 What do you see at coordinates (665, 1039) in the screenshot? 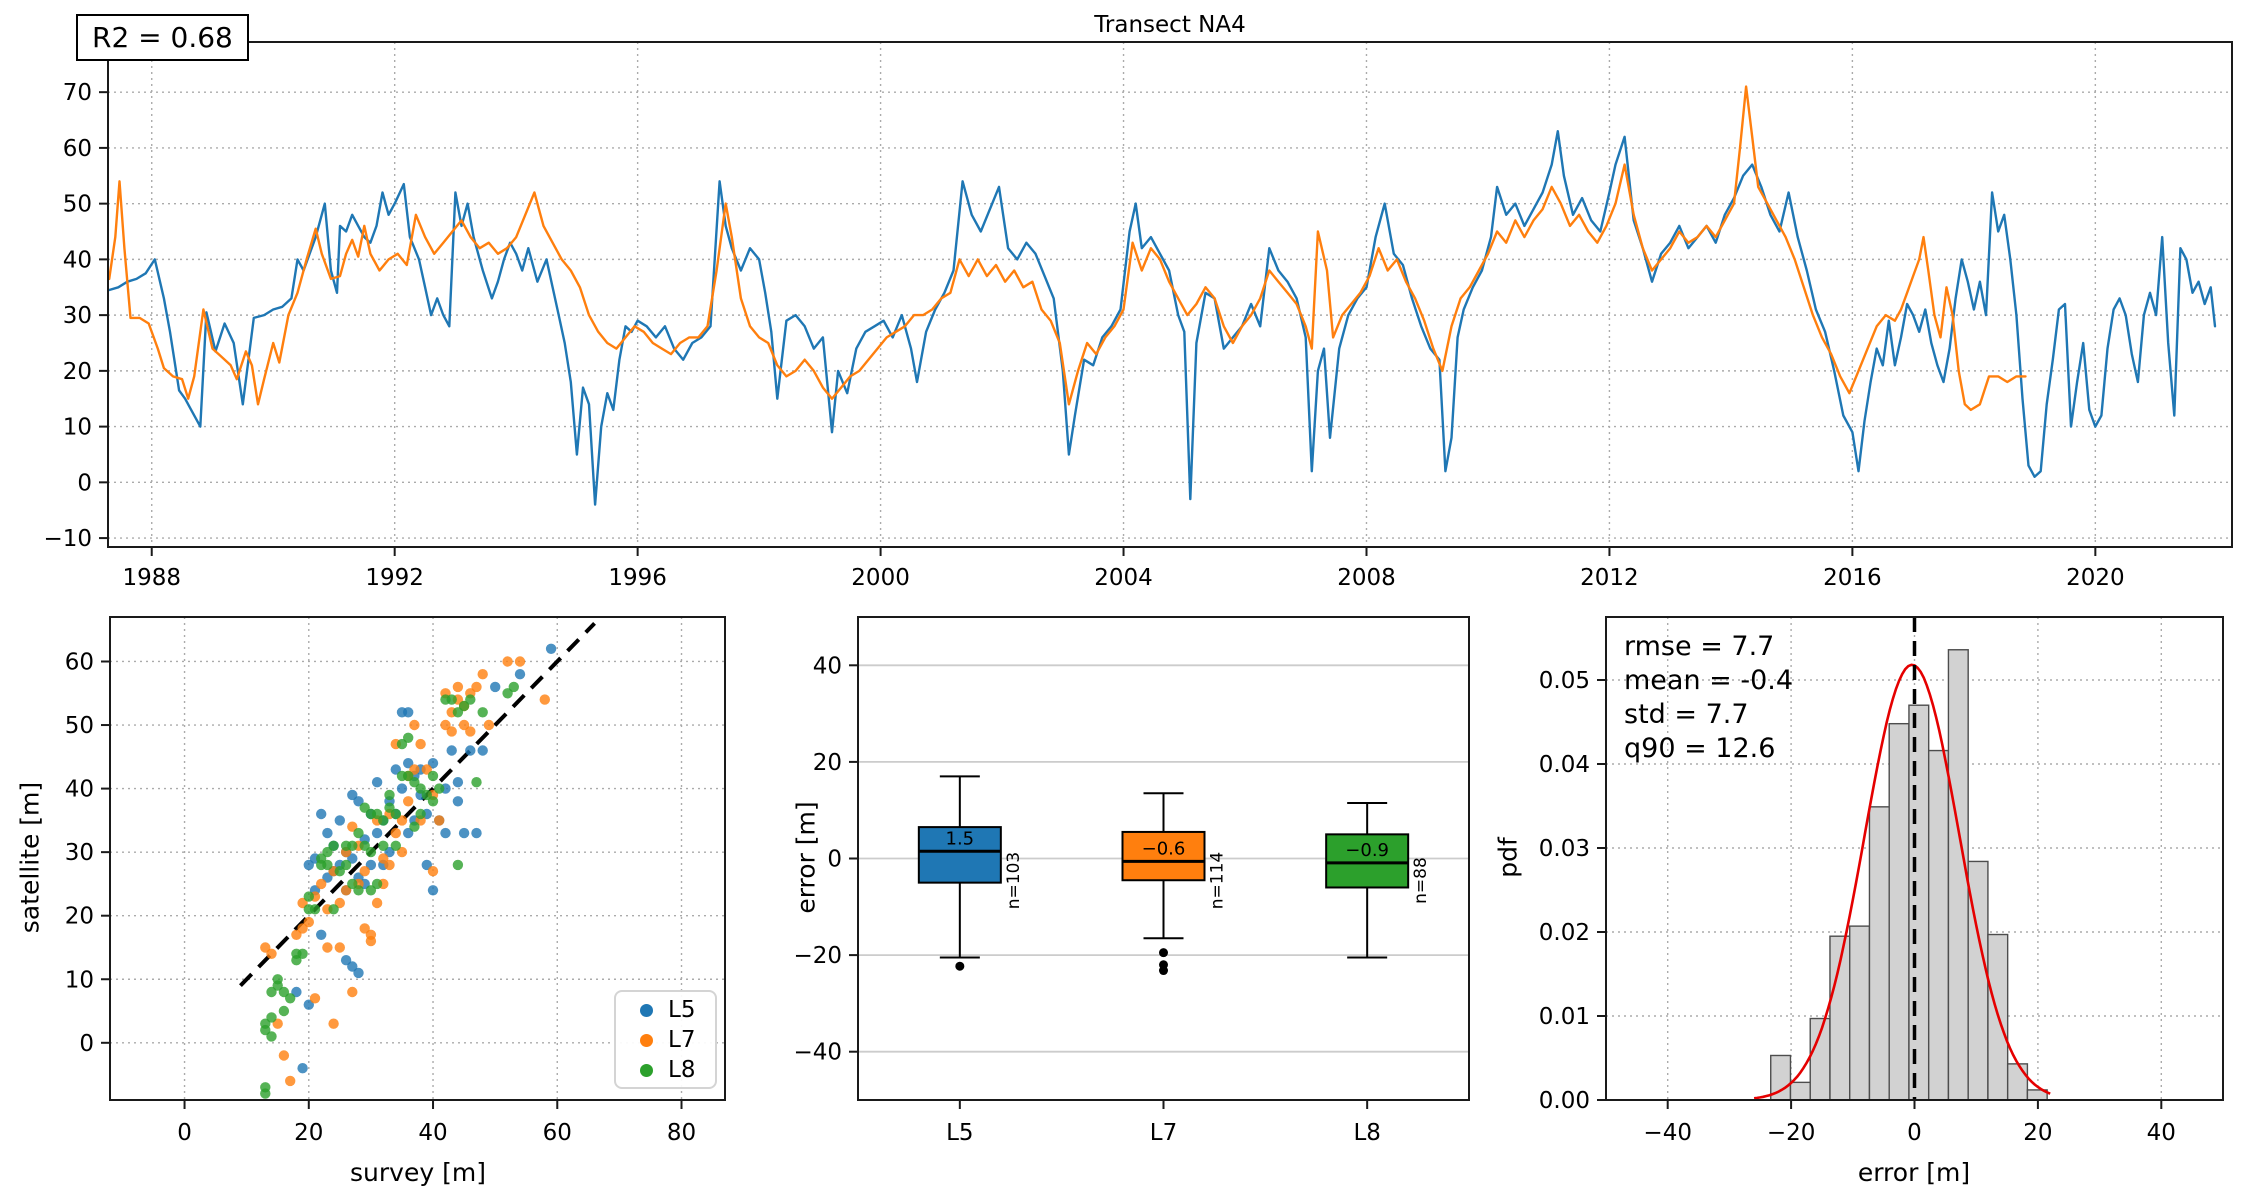
I see `scatter-legend: L5 L7 L8` at bounding box center [665, 1039].